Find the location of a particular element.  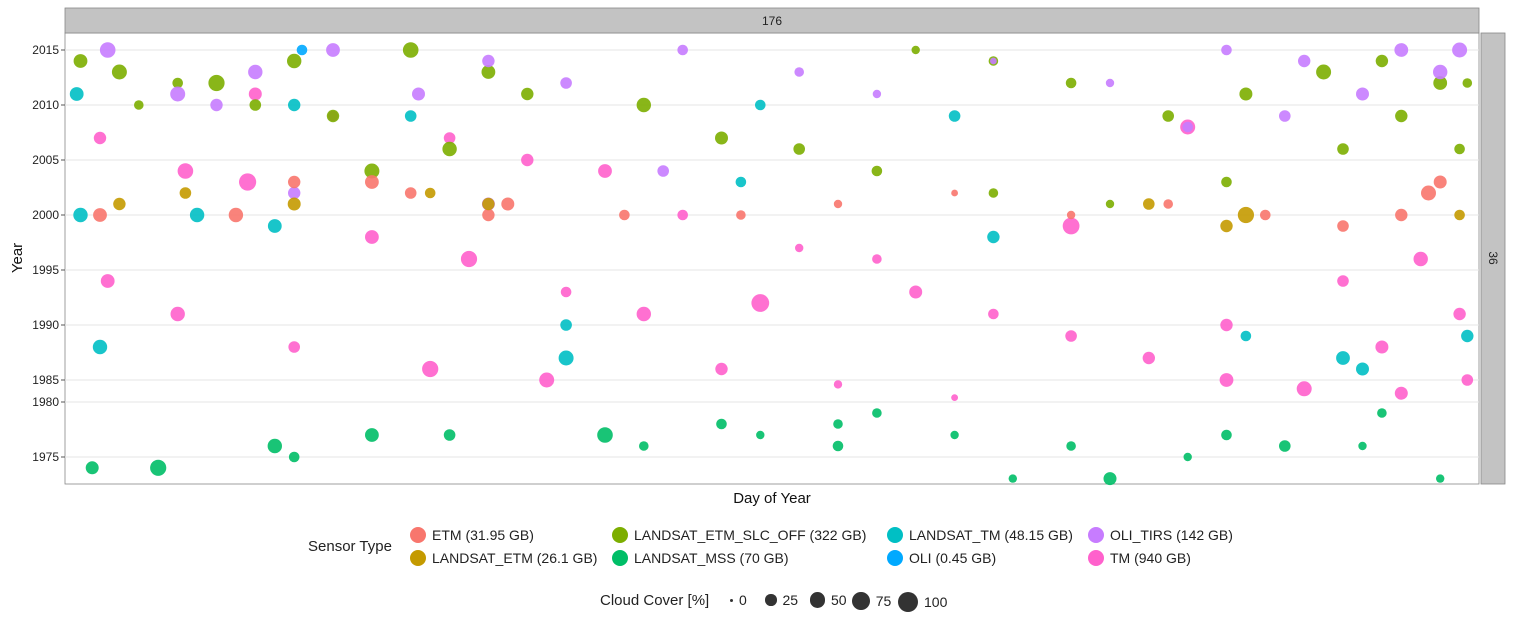

y-tick-label: 1975 is located at coordinates (45, 457).